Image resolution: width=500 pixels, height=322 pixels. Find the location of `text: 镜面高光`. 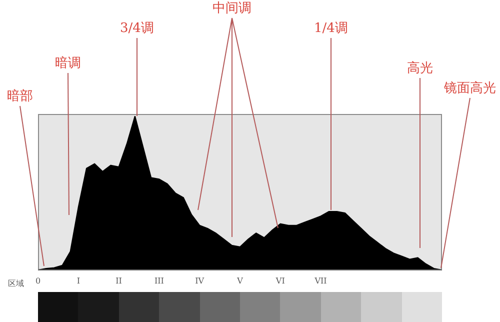

text: 镜面高光 is located at coordinates (469, 88).